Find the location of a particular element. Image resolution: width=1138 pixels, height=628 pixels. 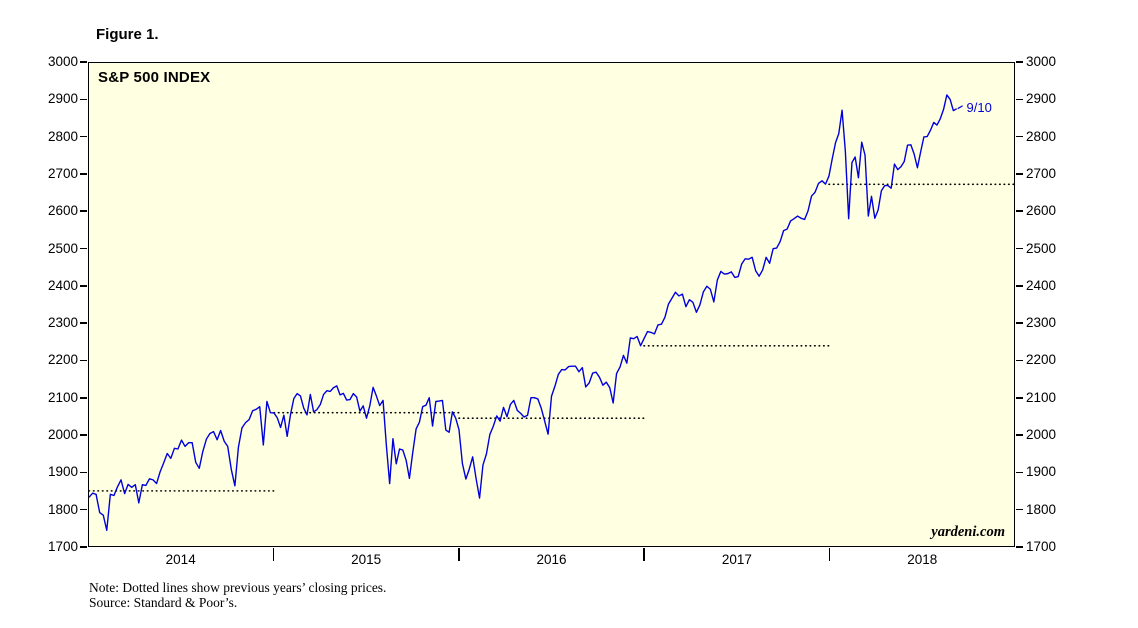

y-tick-label-right: 2400 is located at coordinates (1041, 285).